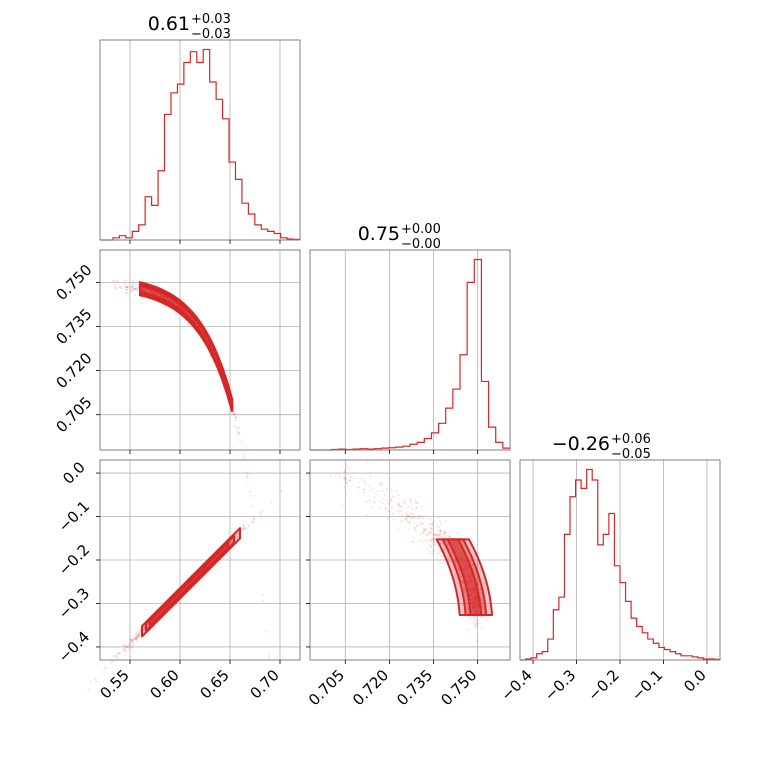 The width and height of the screenshot is (760, 760). Describe the element at coordinates (560, 685) in the screenshot. I see `x-tick-label: −0.3` at that location.